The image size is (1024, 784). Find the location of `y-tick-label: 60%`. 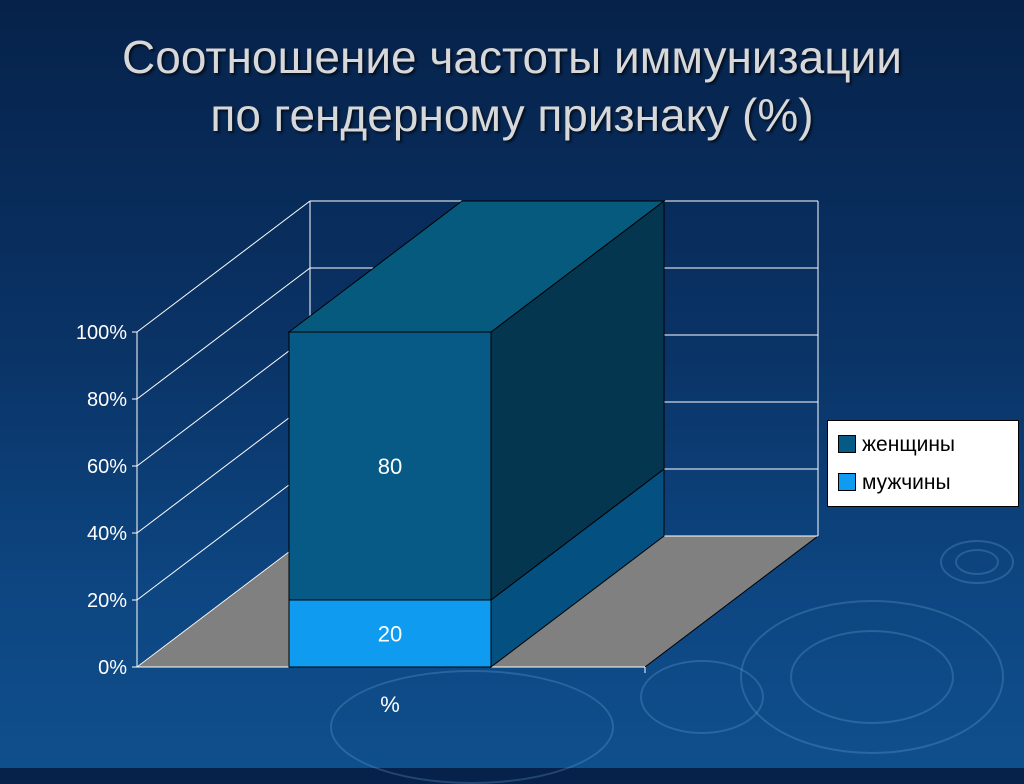

y-tick-label: 60% is located at coordinates (107, 467).